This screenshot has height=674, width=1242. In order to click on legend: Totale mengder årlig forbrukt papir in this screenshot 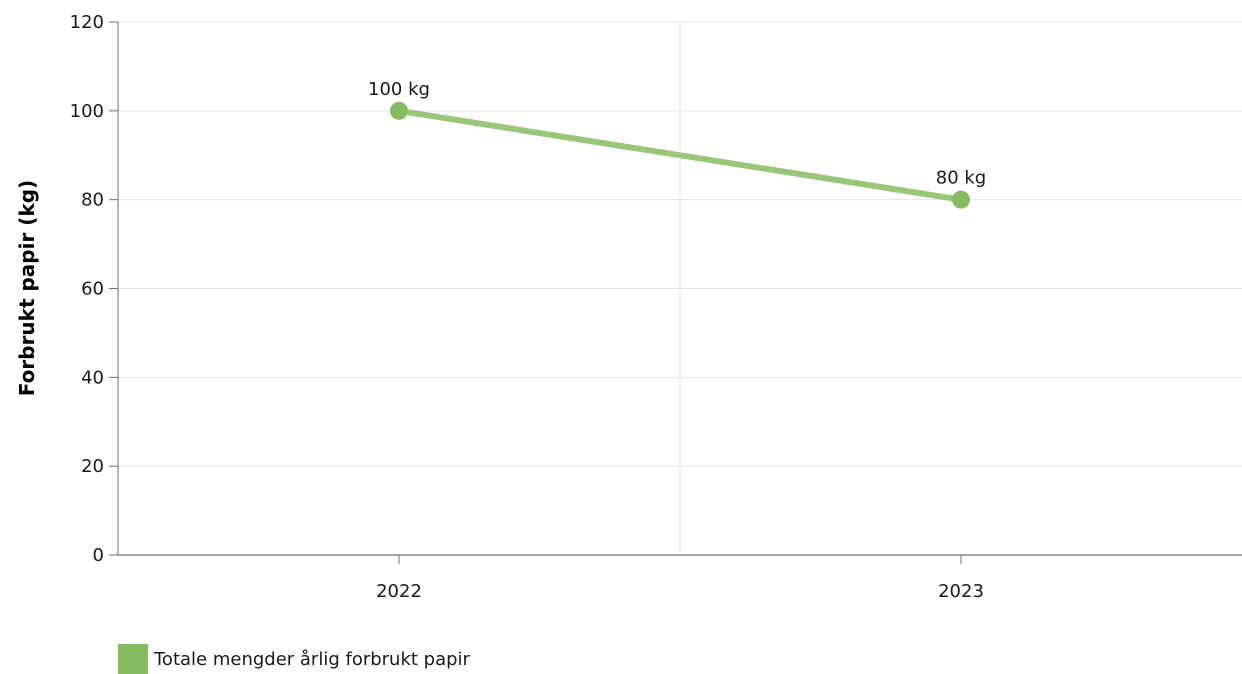, I will do `click(294, 659)`.